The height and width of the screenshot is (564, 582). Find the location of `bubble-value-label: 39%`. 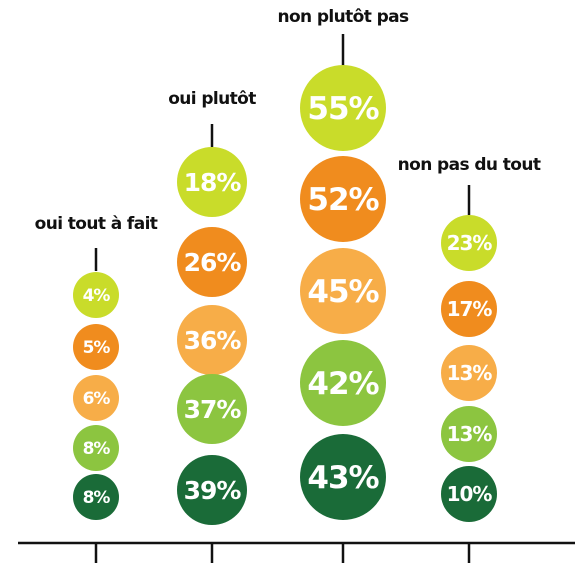

bubble-value-label: 39% is located at coordinates (213, 490).